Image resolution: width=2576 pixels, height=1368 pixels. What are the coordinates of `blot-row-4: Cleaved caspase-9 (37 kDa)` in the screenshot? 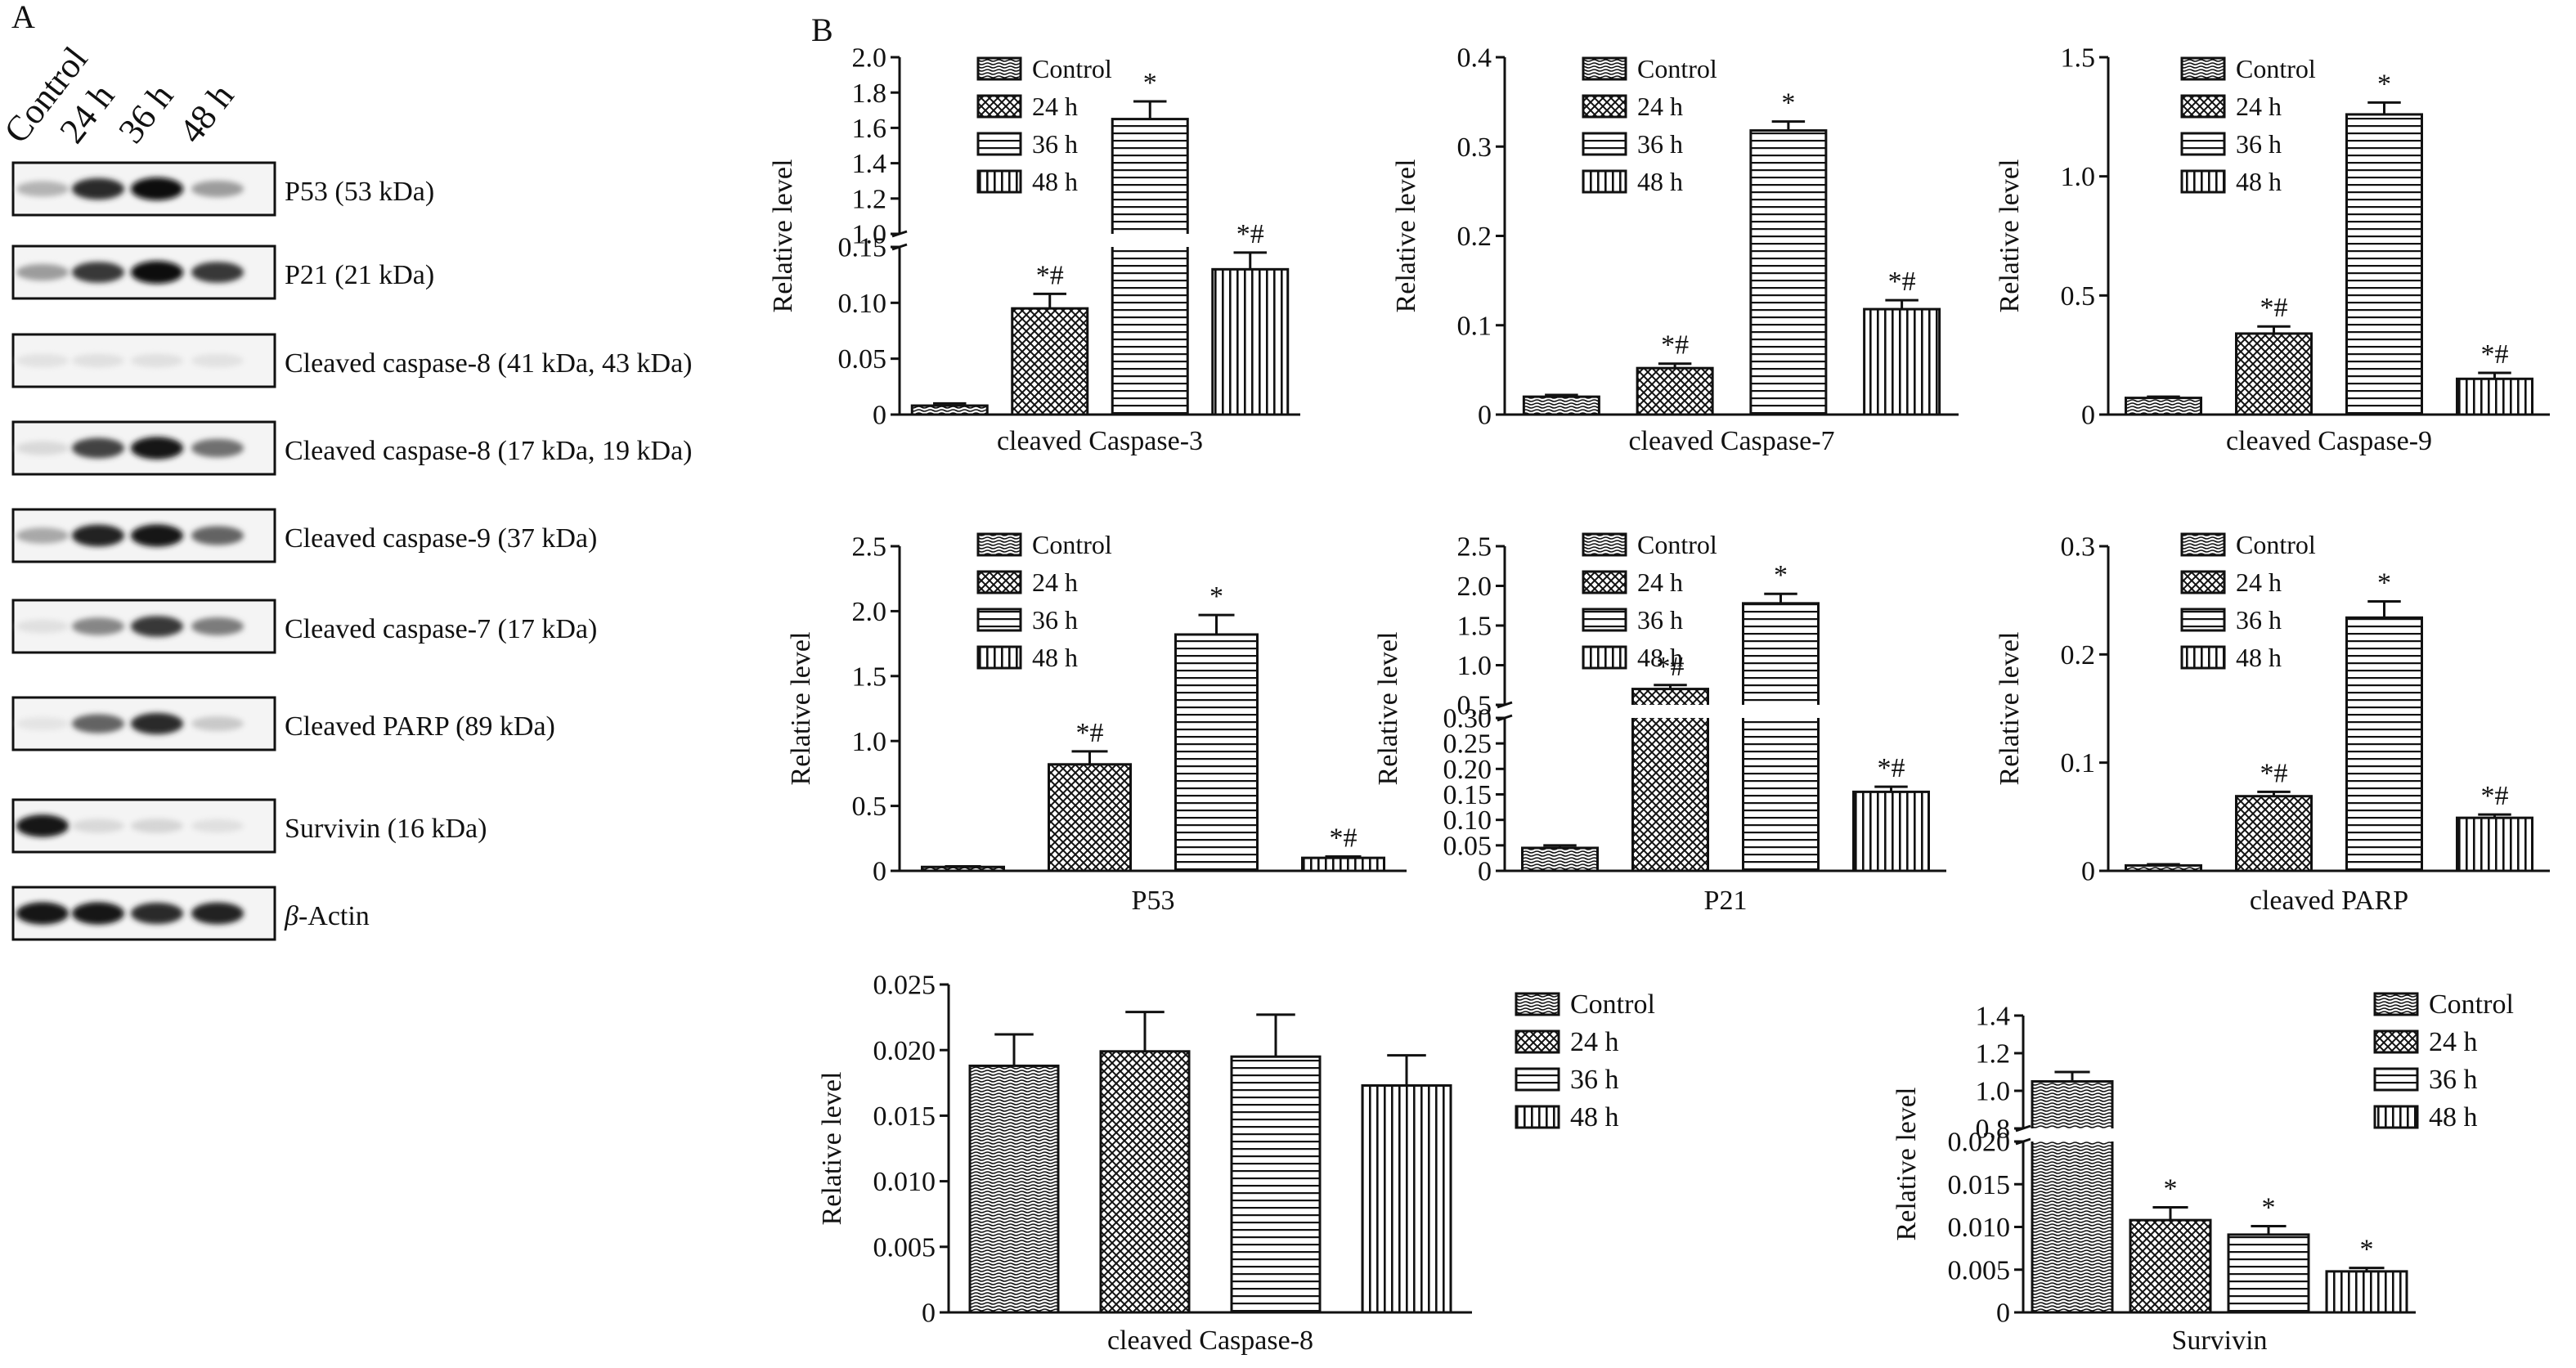 It's located at (304, 535).